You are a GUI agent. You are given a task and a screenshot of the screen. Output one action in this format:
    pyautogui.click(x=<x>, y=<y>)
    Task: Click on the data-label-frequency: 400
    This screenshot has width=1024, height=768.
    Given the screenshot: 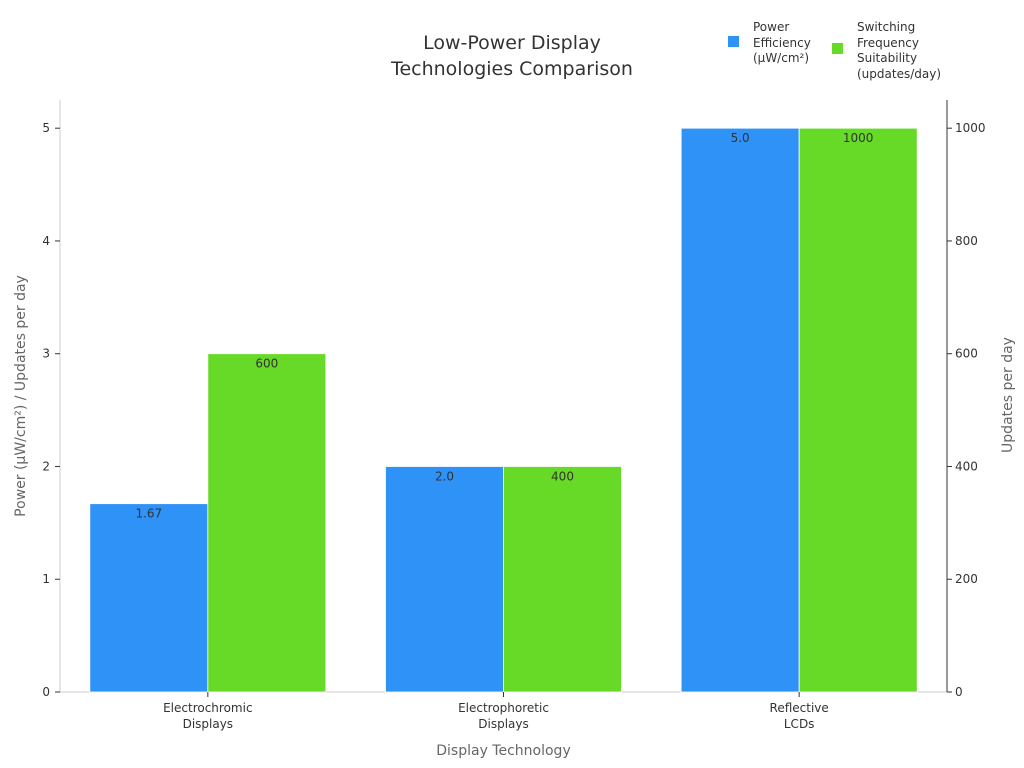 What is the action you would take?
    pyautogui.click(x=562, y=476)
    